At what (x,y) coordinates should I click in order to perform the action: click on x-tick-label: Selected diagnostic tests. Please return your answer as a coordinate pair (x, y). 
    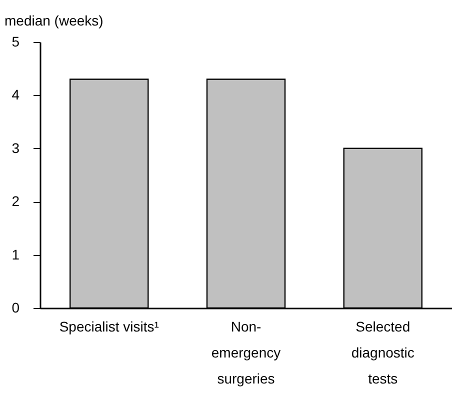
    Looking at the image, I should click on (382, 352).